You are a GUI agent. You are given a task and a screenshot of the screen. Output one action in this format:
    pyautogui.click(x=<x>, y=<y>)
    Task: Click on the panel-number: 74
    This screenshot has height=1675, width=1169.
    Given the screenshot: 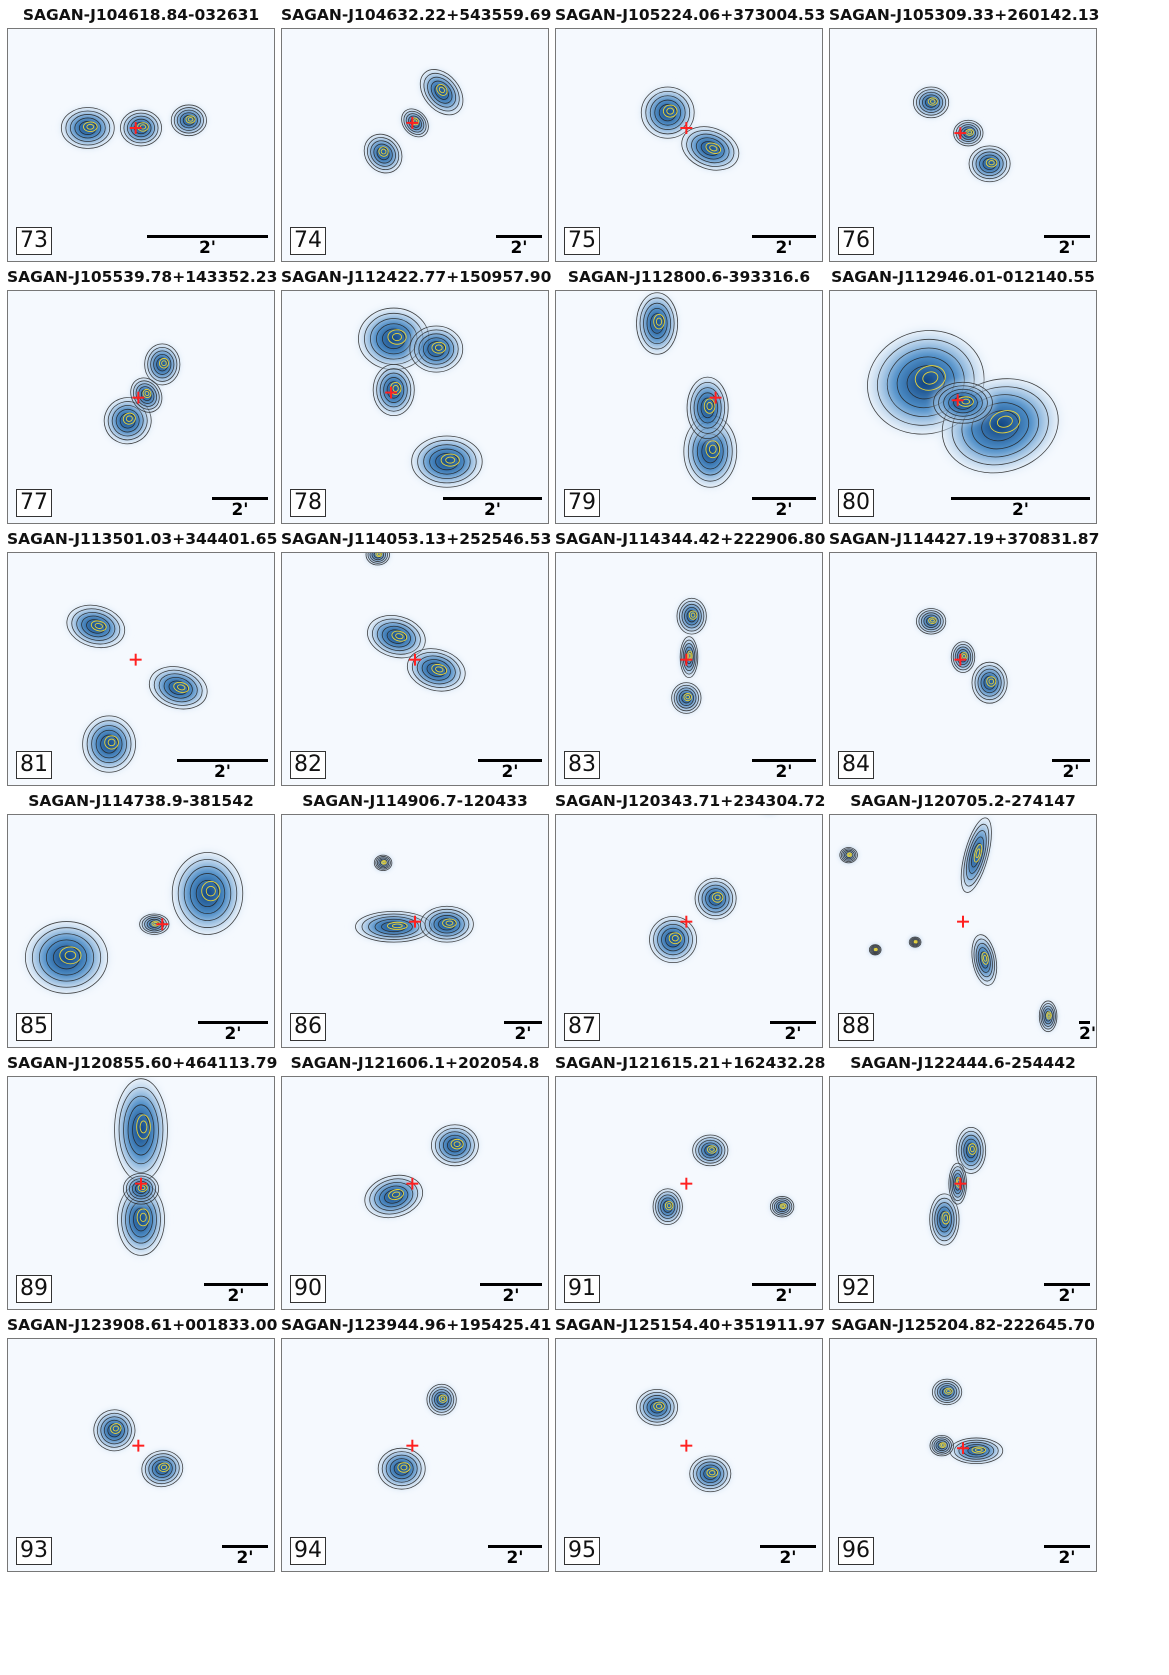 What is the action you would take?
    pyautogui.click(x=308, y=241)
    